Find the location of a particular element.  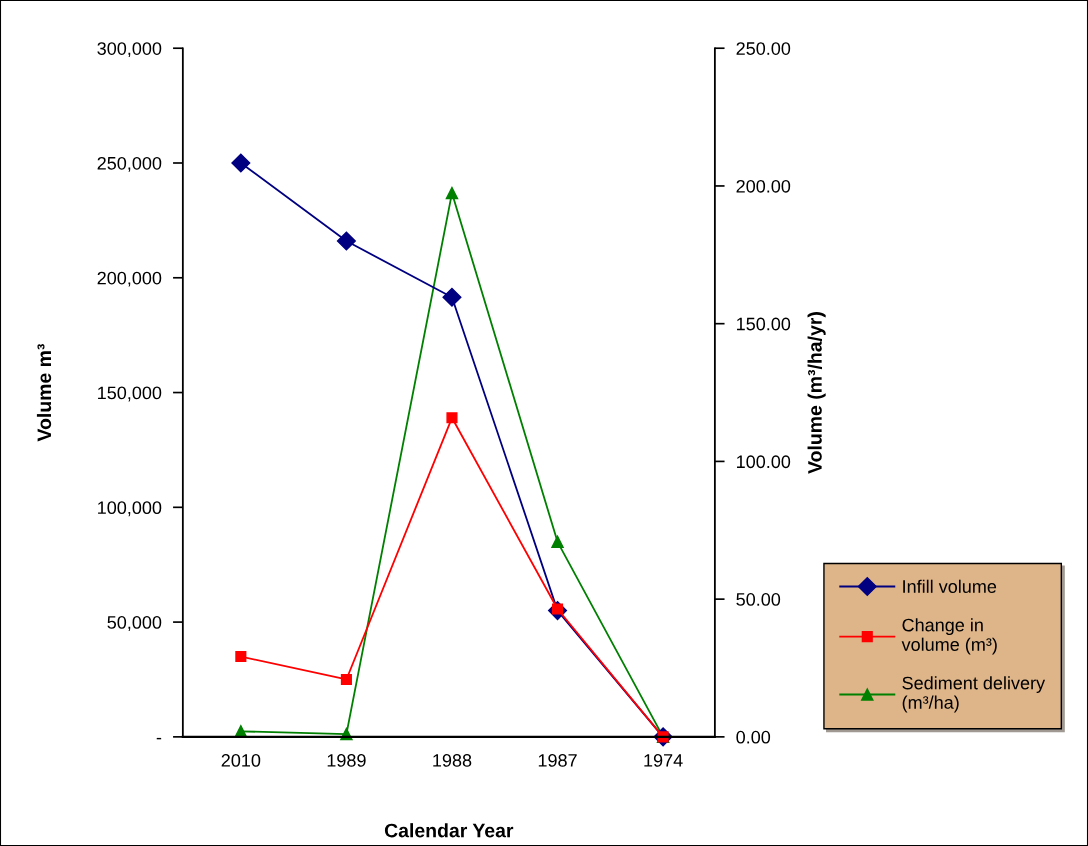

y2-tick-label: 150.00 is located at coordinates (764, 324).